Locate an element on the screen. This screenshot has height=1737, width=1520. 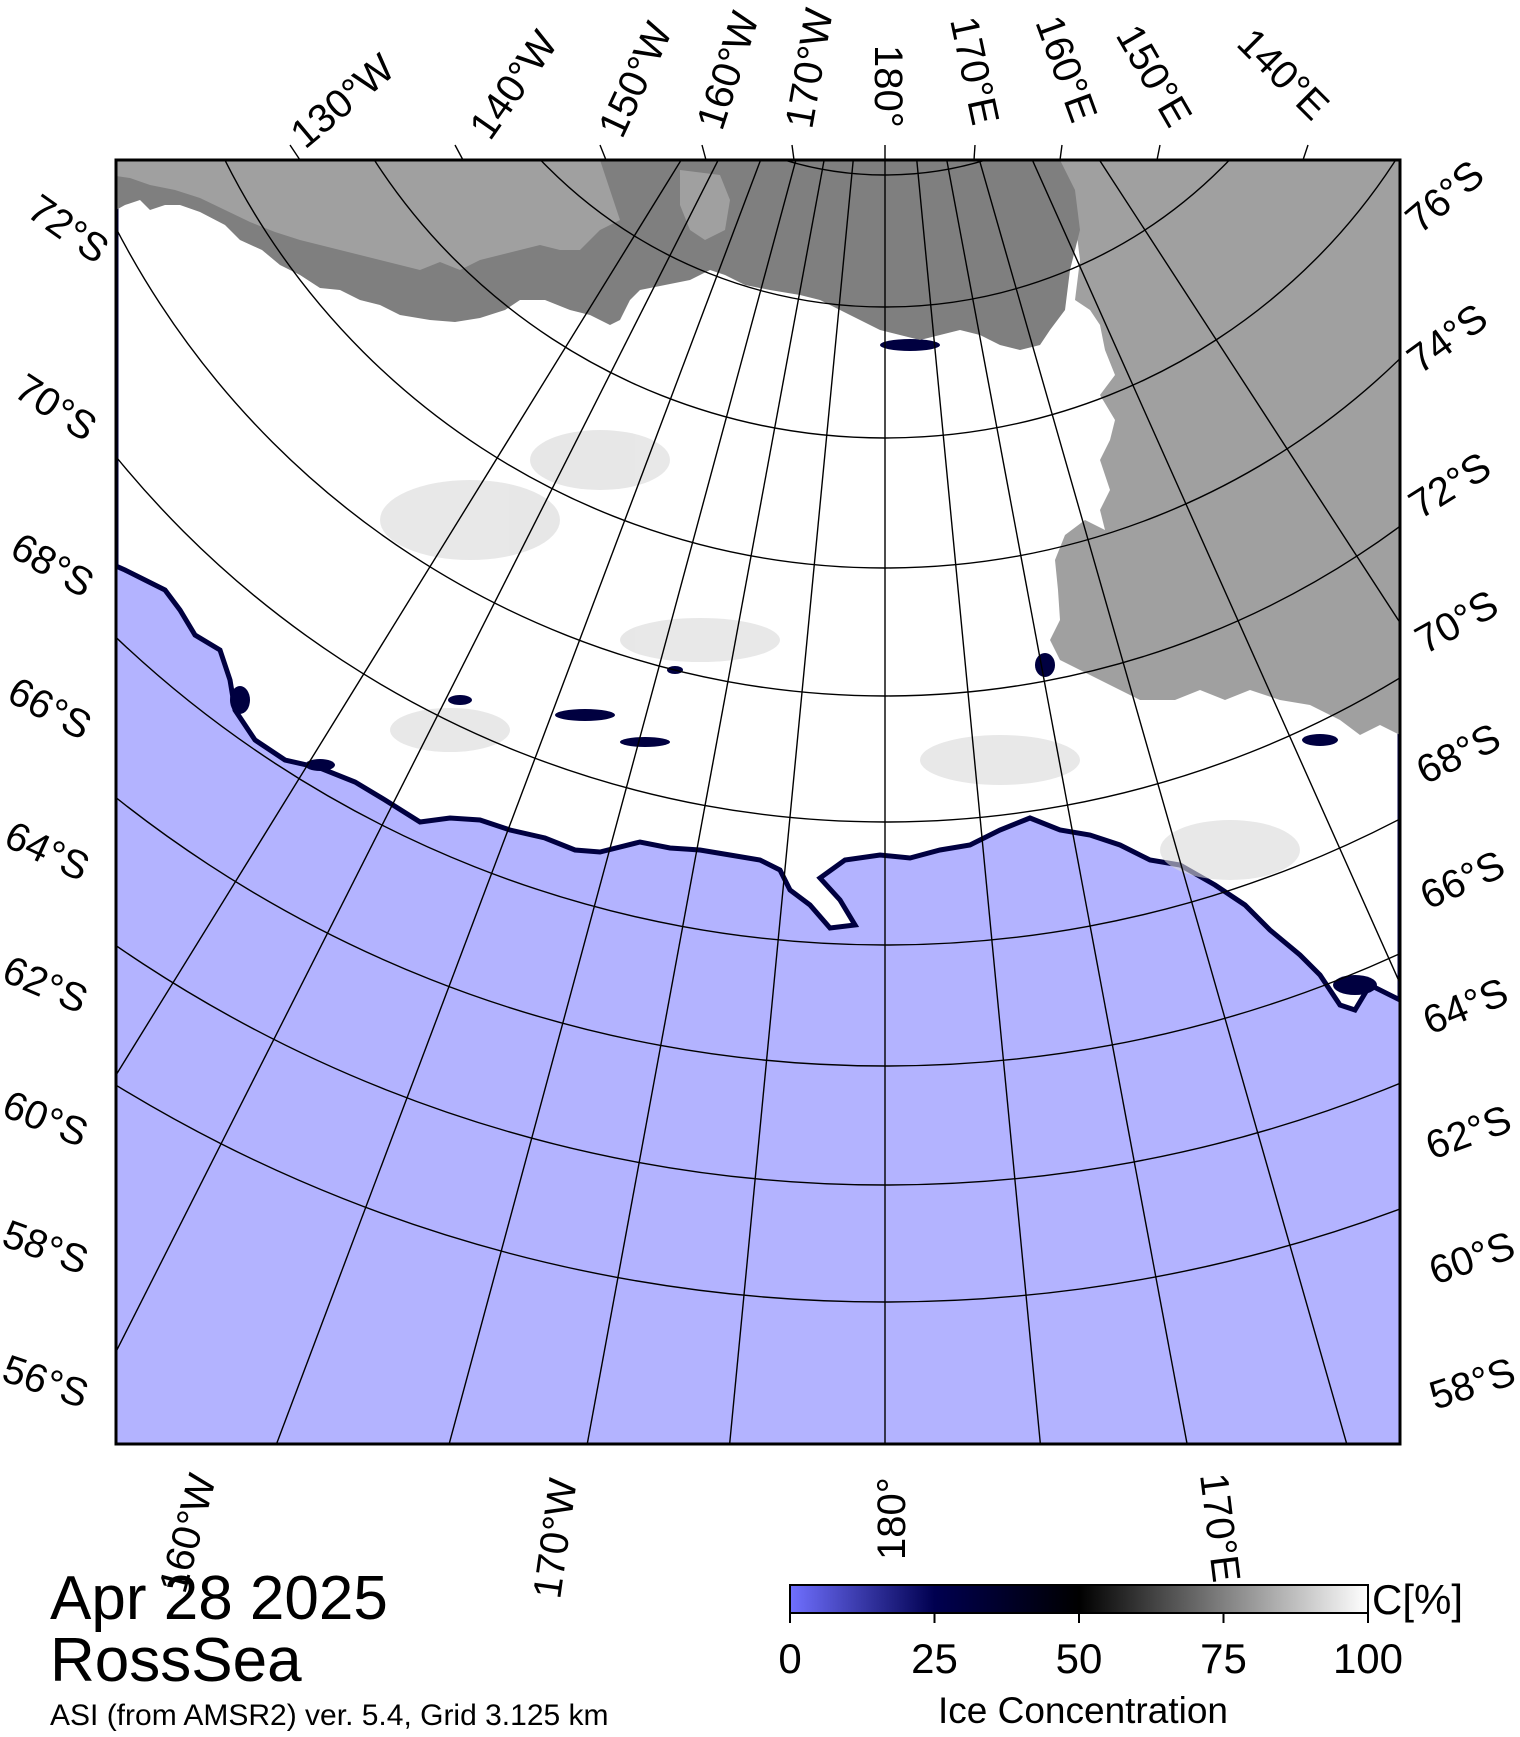
lat-label-right: 58°S is located at coordinates (1472, 1384).